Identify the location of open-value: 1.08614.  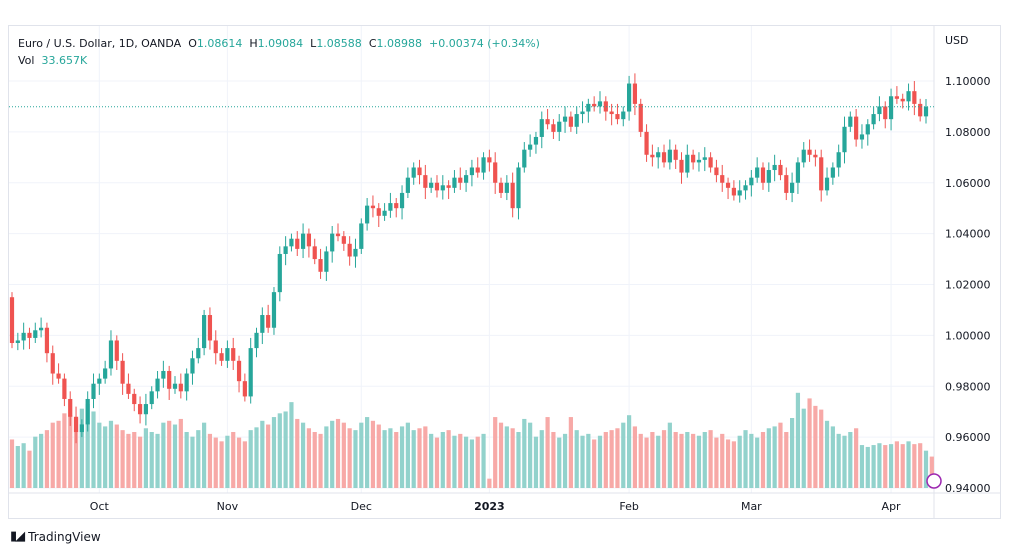
(219, 43).